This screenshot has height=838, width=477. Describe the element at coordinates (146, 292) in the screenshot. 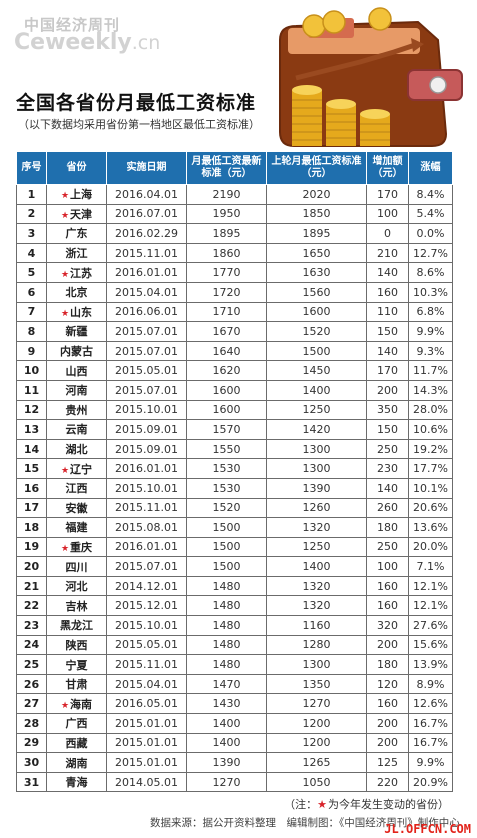

I see `cell-date: 2015.04.01` at that location.